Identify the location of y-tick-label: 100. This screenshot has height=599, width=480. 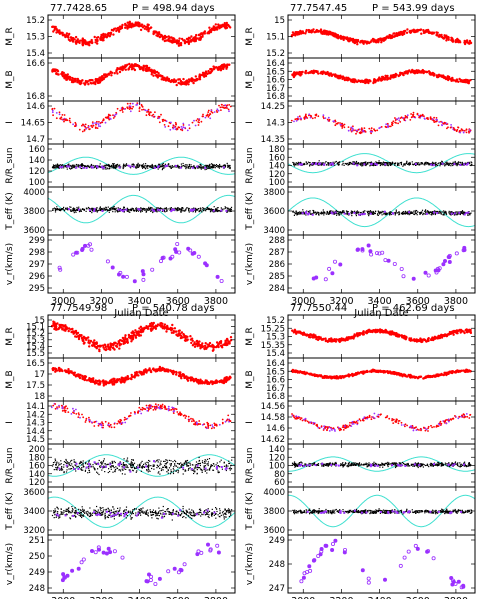
(37, 183).